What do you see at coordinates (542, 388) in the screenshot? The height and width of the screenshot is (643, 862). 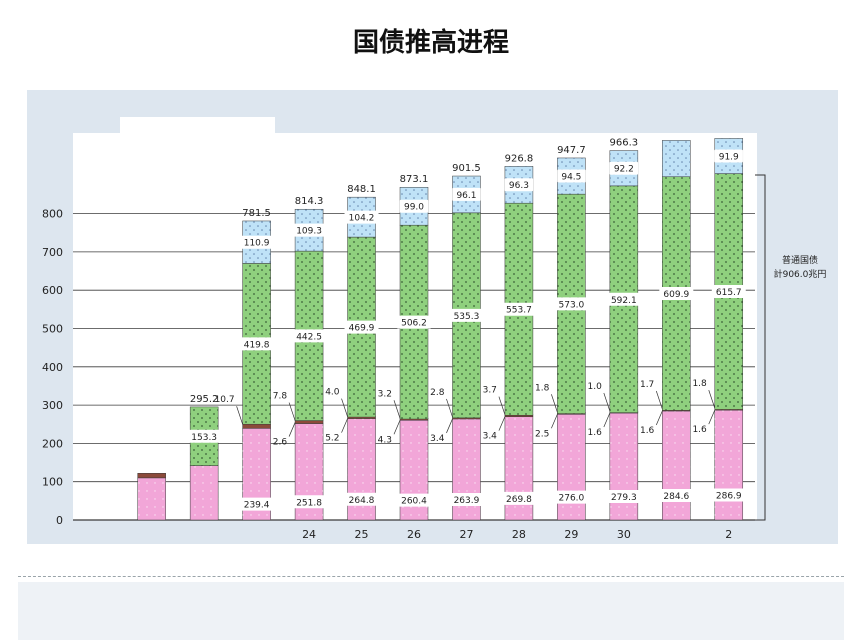 I see `data-label-thin-upper: 1.8` at bounding box center [542, 388].